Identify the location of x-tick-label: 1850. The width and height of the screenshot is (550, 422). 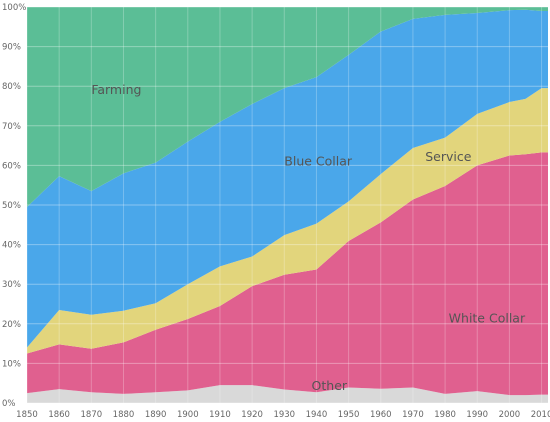
(27, 415).